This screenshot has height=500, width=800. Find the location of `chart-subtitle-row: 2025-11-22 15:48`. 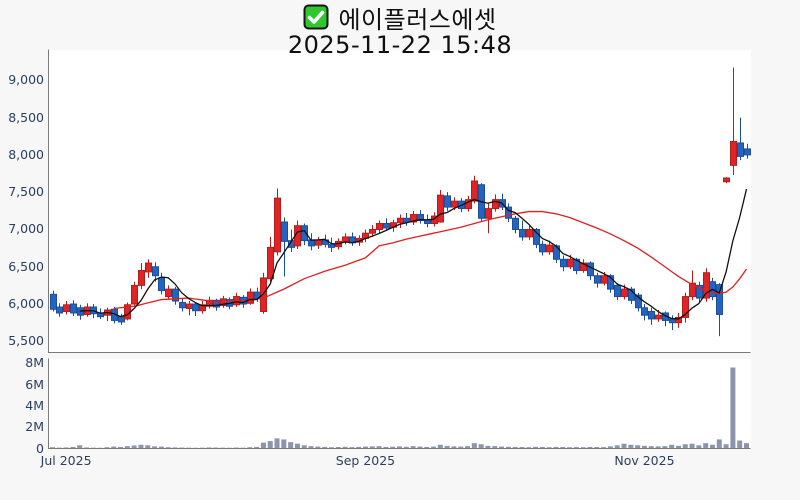

chart-subtitle-row: 2025-11-22 15:48 is located at coordinates (400, 45).